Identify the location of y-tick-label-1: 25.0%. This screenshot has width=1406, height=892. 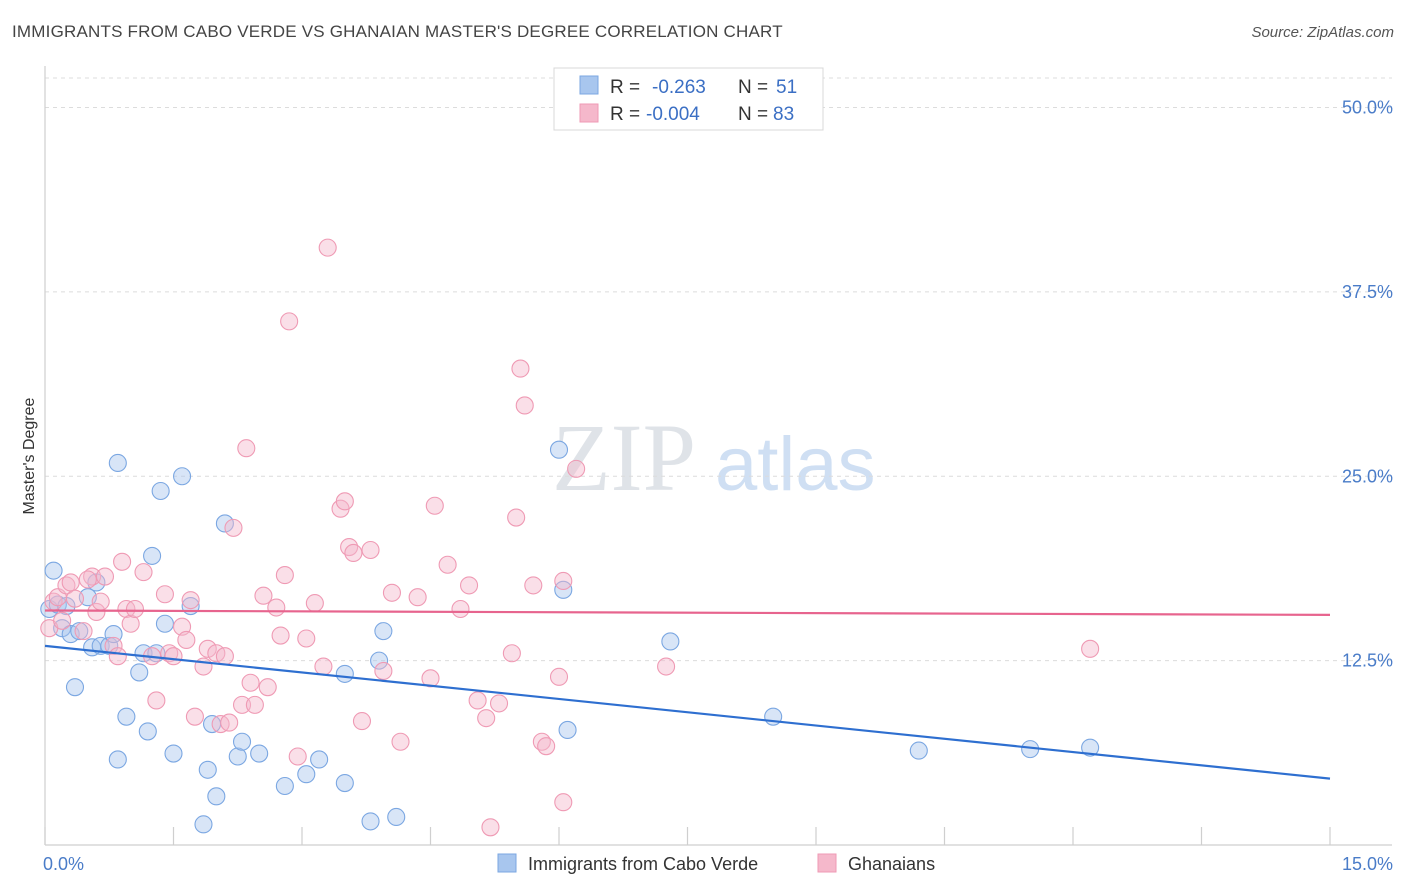
(1367, 476).